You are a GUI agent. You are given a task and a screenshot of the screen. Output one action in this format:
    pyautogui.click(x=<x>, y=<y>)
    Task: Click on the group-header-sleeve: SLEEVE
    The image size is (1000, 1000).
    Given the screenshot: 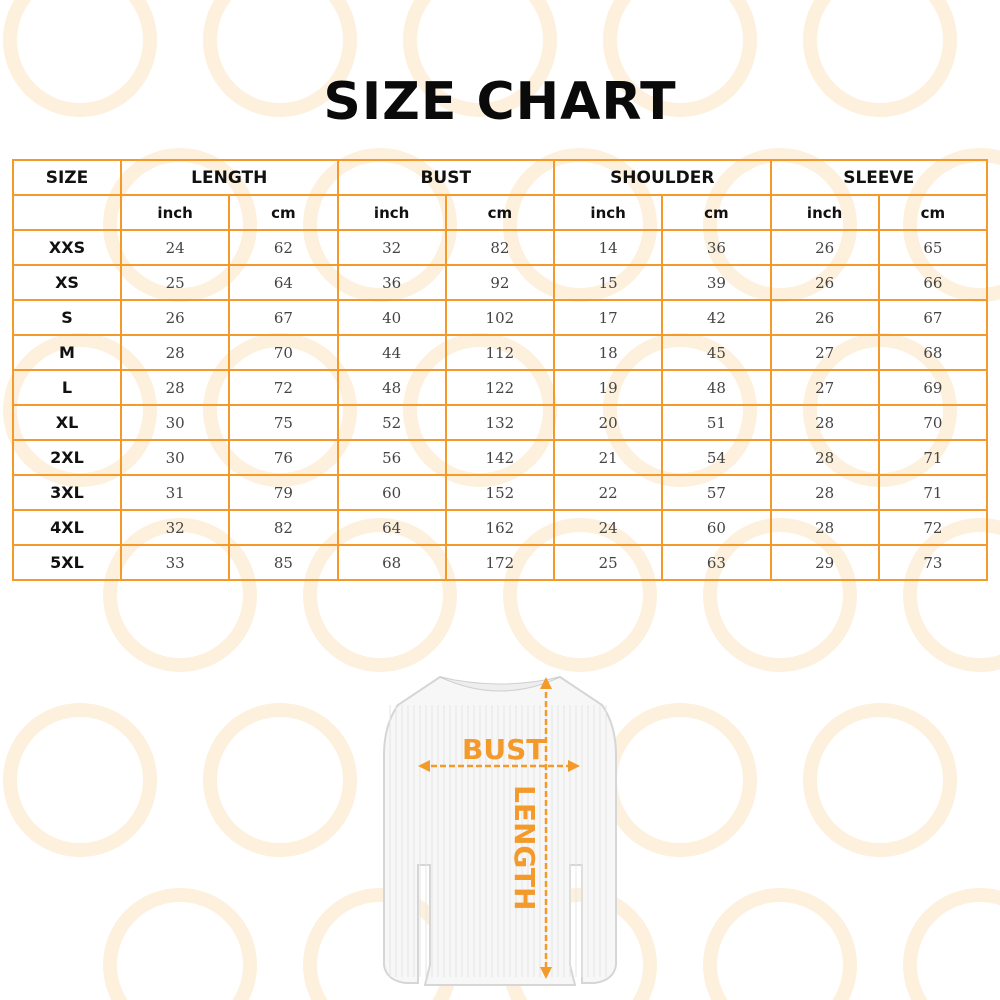 What is the action you would take?
    pyautogui.click(x=878, y=177)
    